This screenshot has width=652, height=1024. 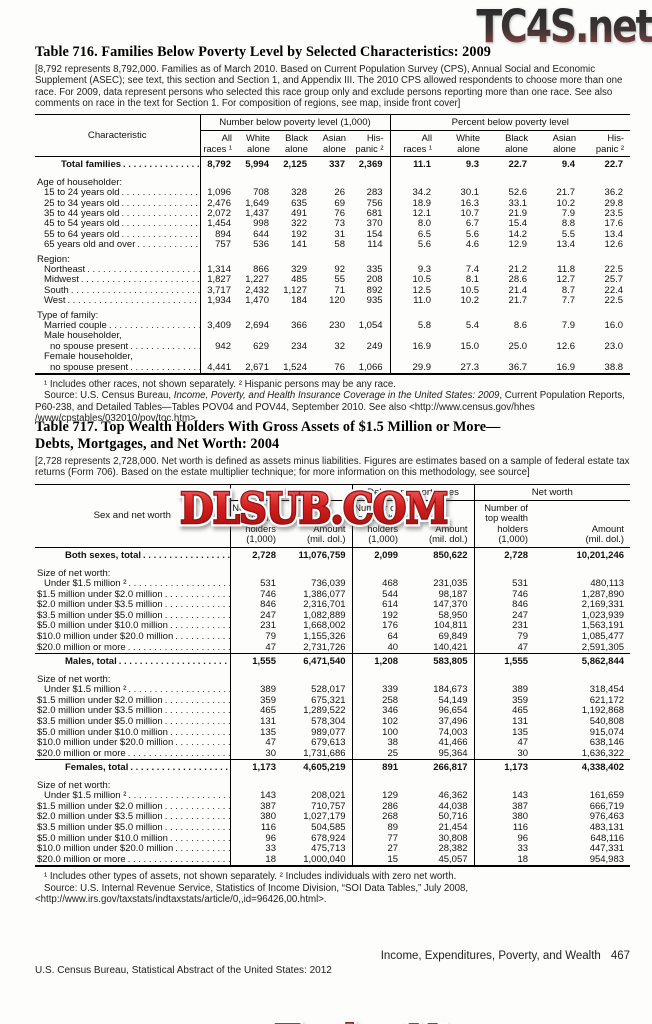 I want to click on column-header-all-races: All races ¹, so click(x=418, y=143).